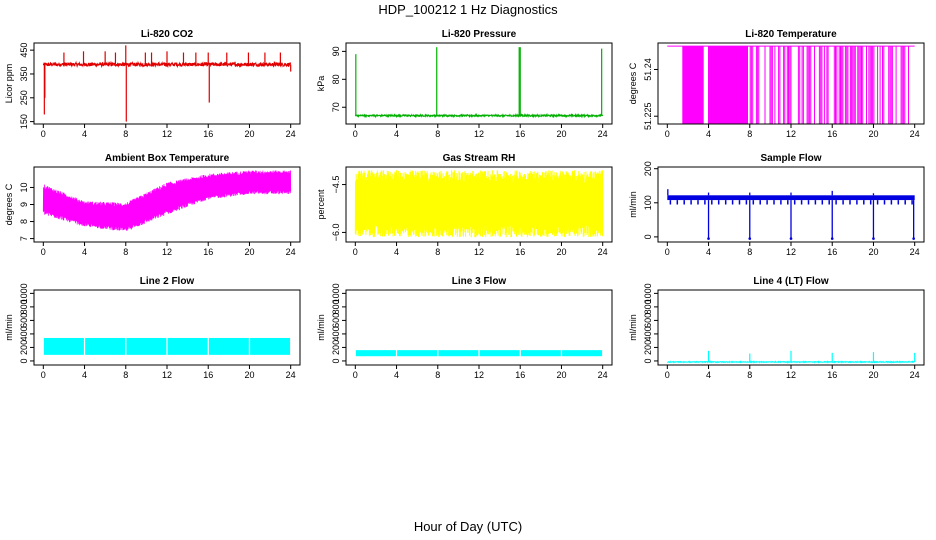 The image size is (936, 540). I want to click on y-axis-label: Licor ppm, so click(9, 84).